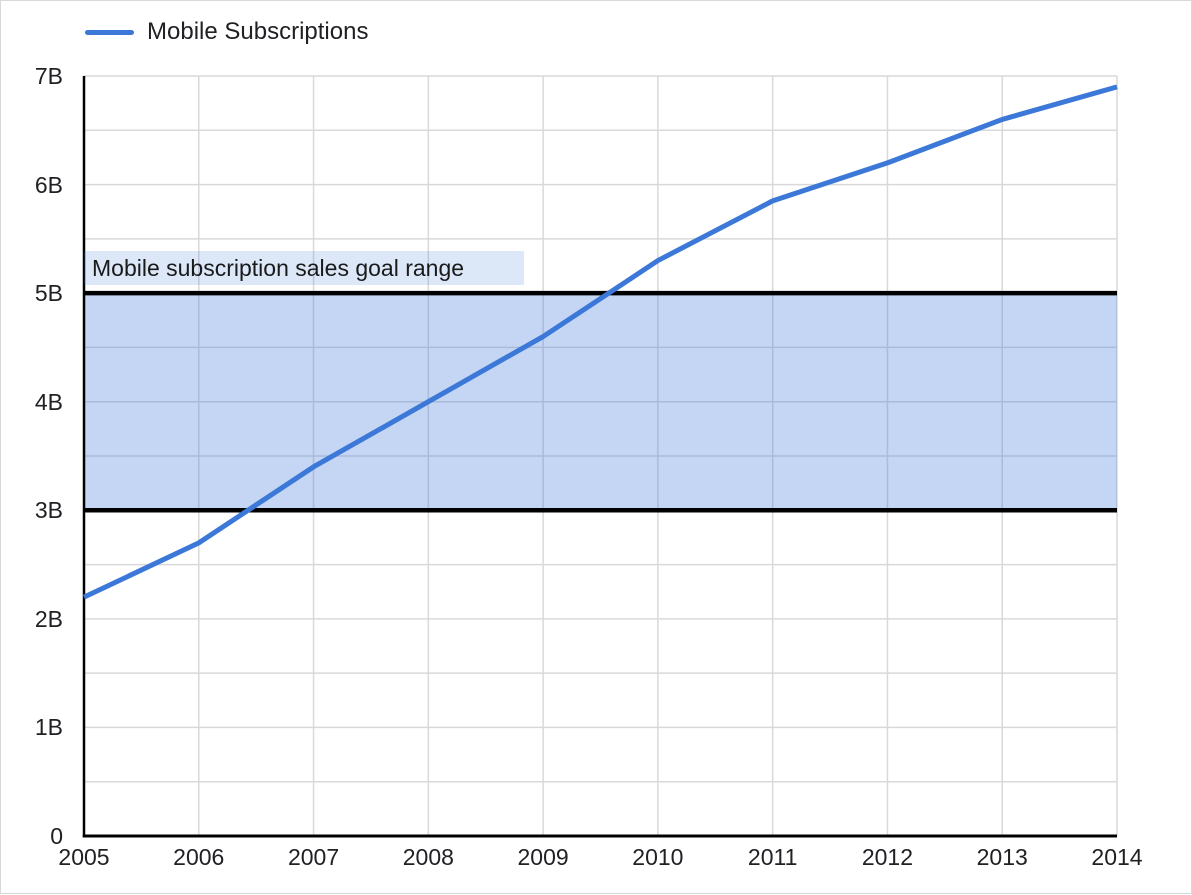 The height and width of the screenshot is (895, 1192). What do you see at coordinates (48, 293) in the screenshot?
I see `y-tick-label: 5B` at bounding box center [48, 293].